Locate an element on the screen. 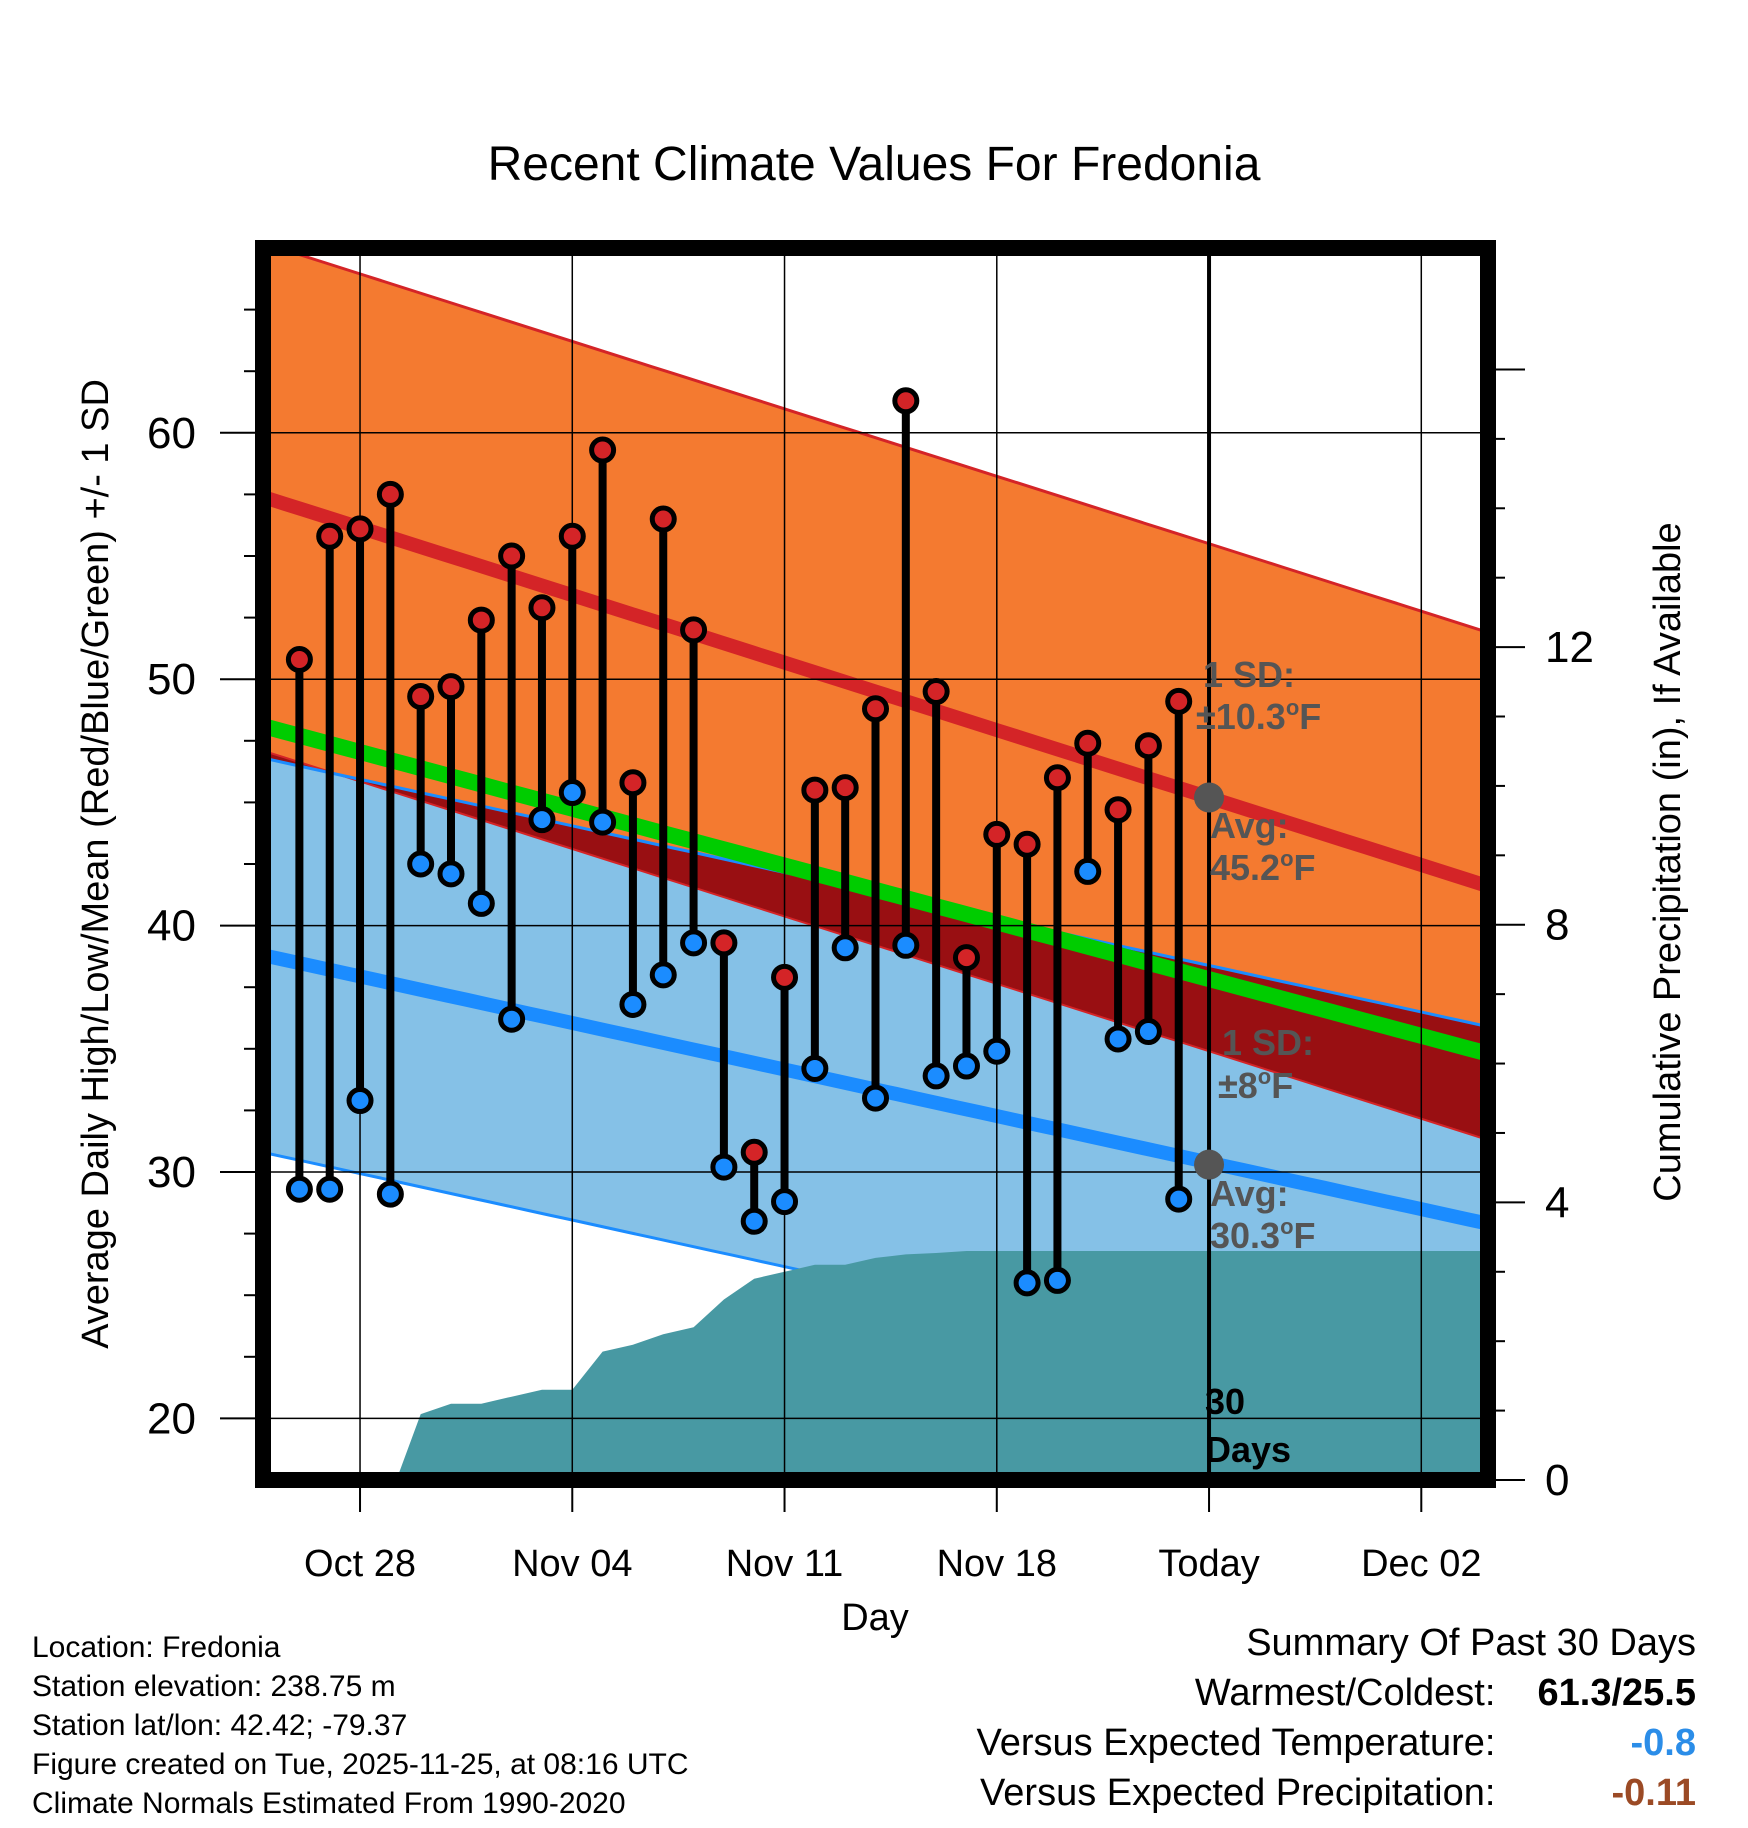 Image resolution: width=1748 pixels, height=1828 pixels. low-sd-label: 1 SD: is located at coordinates (1268, 1042).